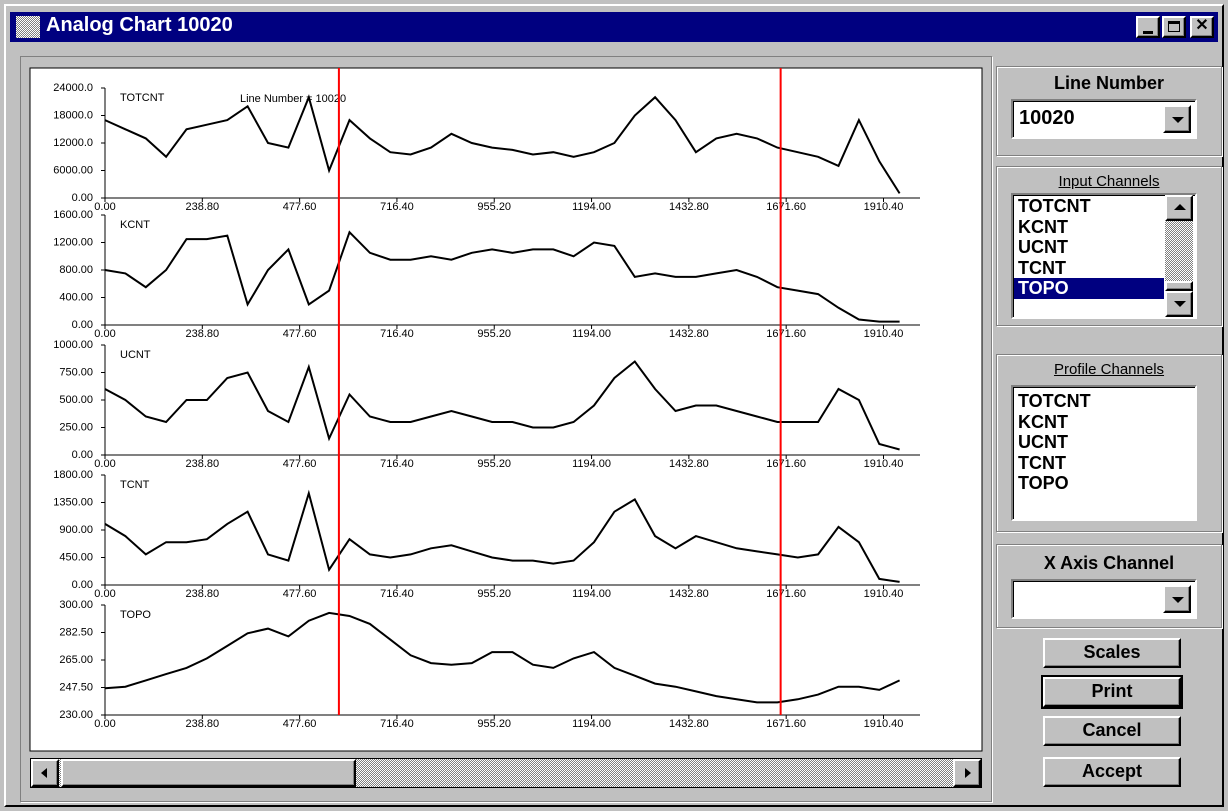 The height and width of the screenshot is (811, 1228). What do you see at coordinates (1179, 251) in the screenshot?
I see `scroll-track` at bounding box center [1179, 251].